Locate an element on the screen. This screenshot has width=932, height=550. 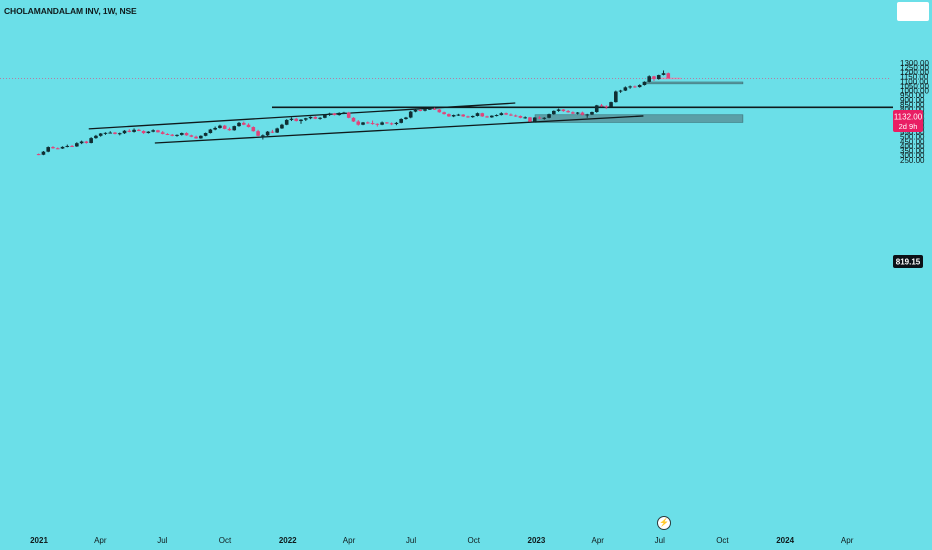
channel-line-upper is located at coordinates (302, 116).